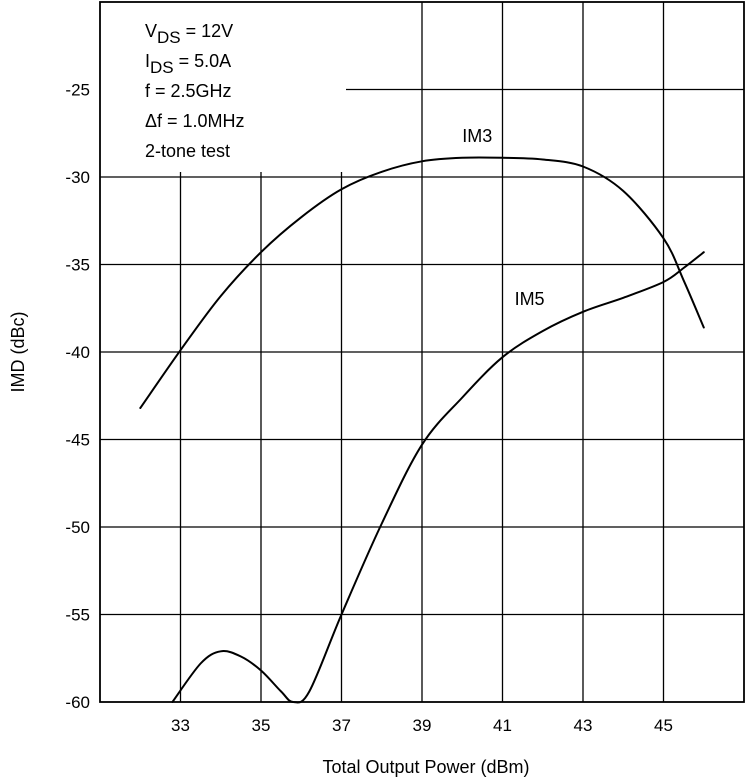 The image size is (747, 781). What do you see at coordinates (188, 64) in the screenshot?
I see `annotation-line: IDS = 5.0A` at bounding box center [188, 64].